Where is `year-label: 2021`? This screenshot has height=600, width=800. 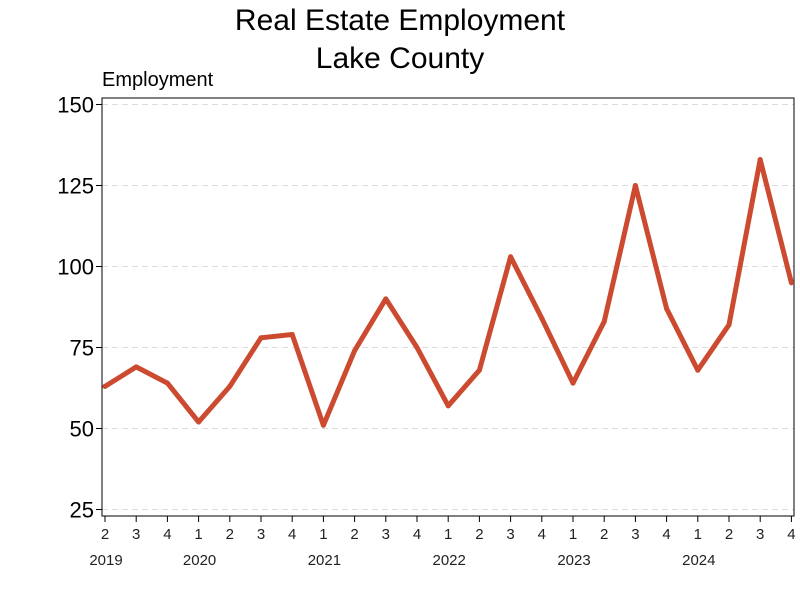 year-label: 2021 is located at coordinates (324, 560).